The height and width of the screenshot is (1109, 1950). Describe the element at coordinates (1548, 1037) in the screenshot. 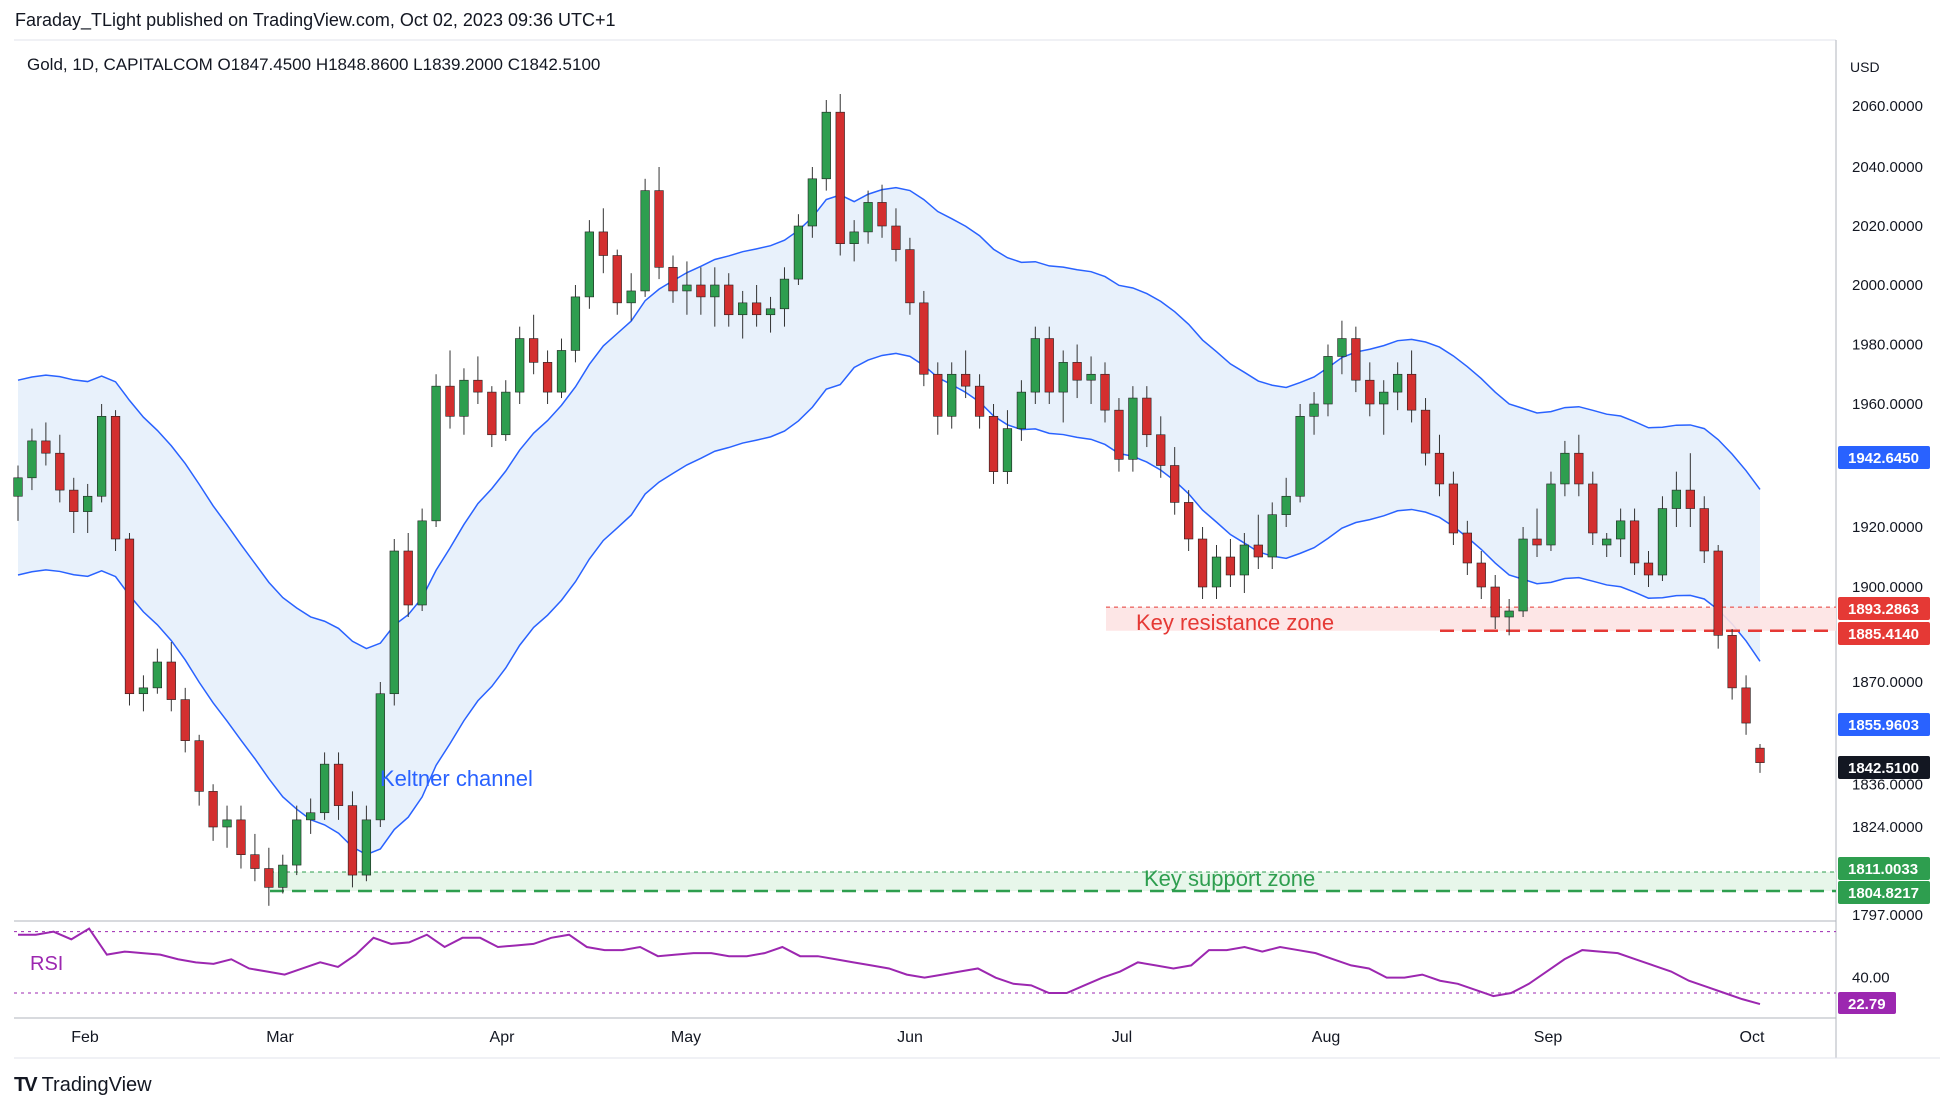

I see `month-tick-label: Sep` at that location.